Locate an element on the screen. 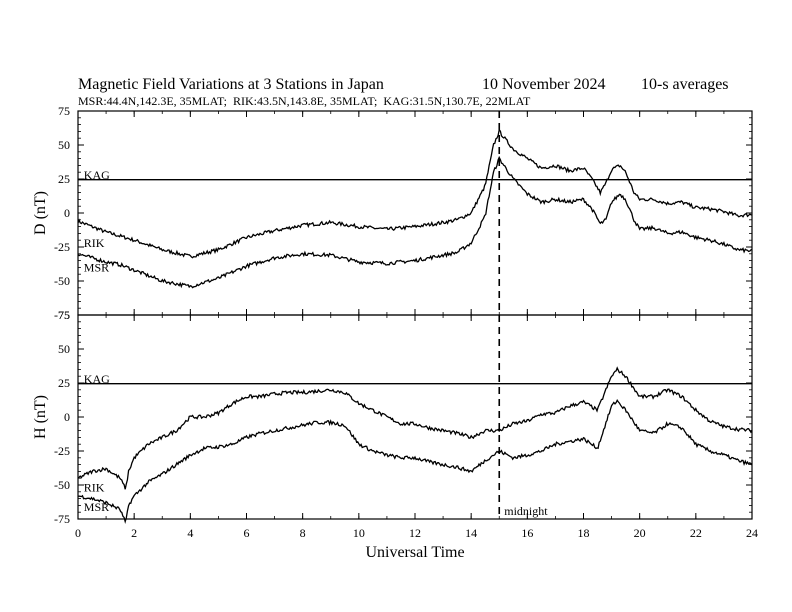  x-tick-label: 6 is located at coordinates (247, 533).